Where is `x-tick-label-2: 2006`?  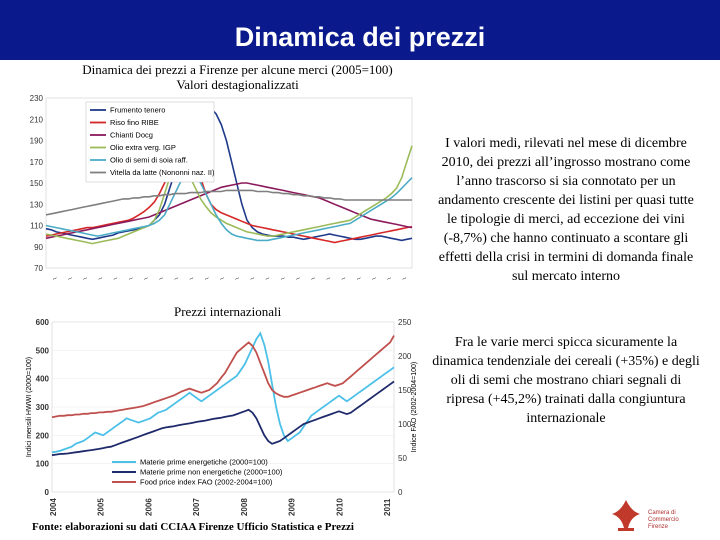
x-tick-label-2: 2006 is located at coordinates (148, 507).